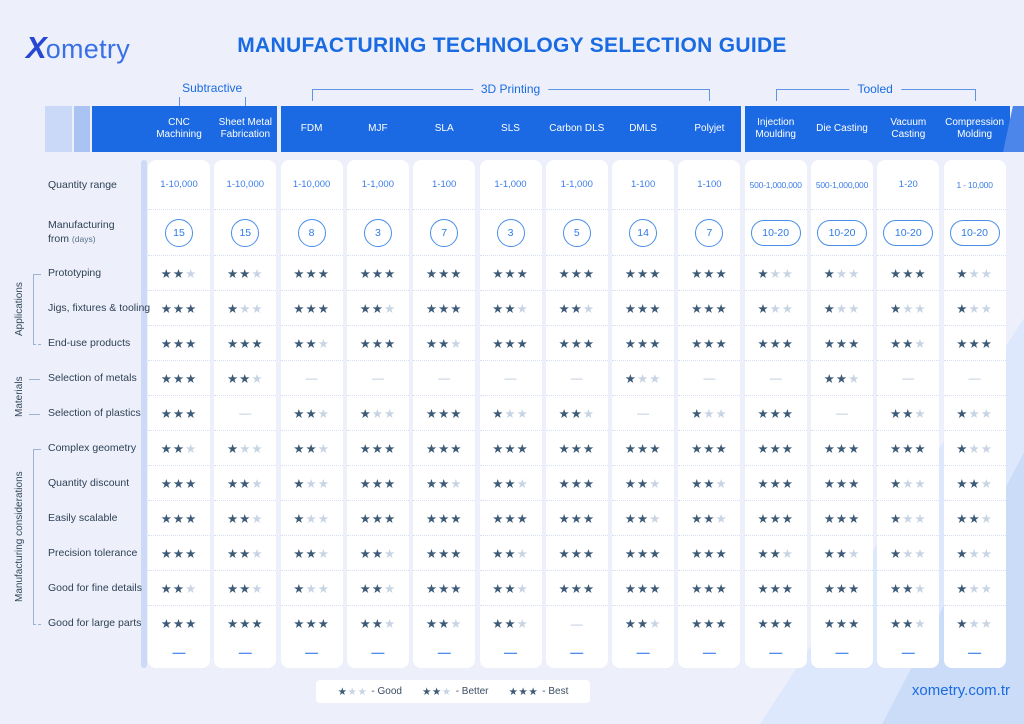 This screenshot has width=1024, height=724. Describe the element at coordinates (37, 344) in the screenshot. I see `row-group-bracket-tick` at that location.